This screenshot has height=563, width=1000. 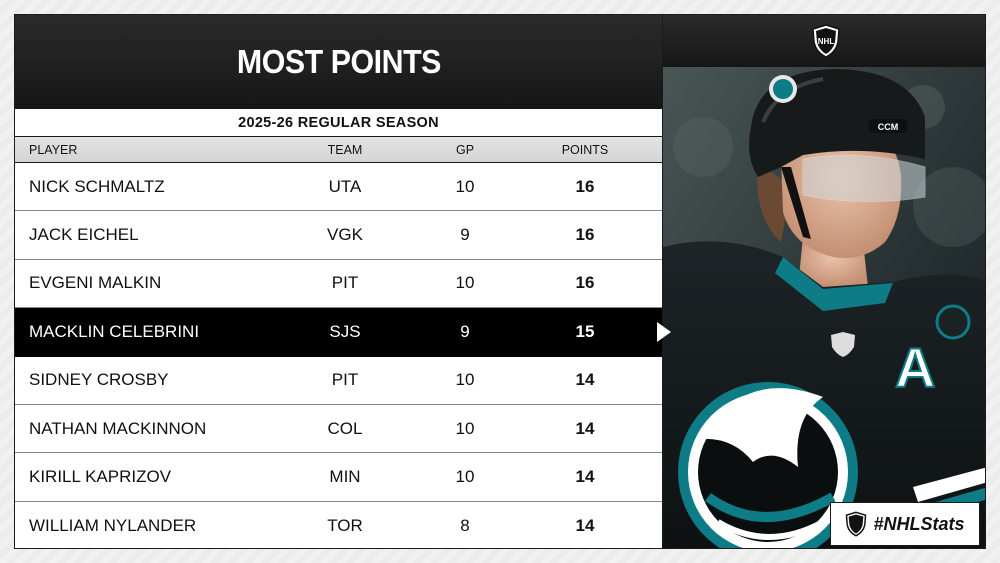 I want to click on hashtag-badge: #NHLStats, so click(x=905, y=524).